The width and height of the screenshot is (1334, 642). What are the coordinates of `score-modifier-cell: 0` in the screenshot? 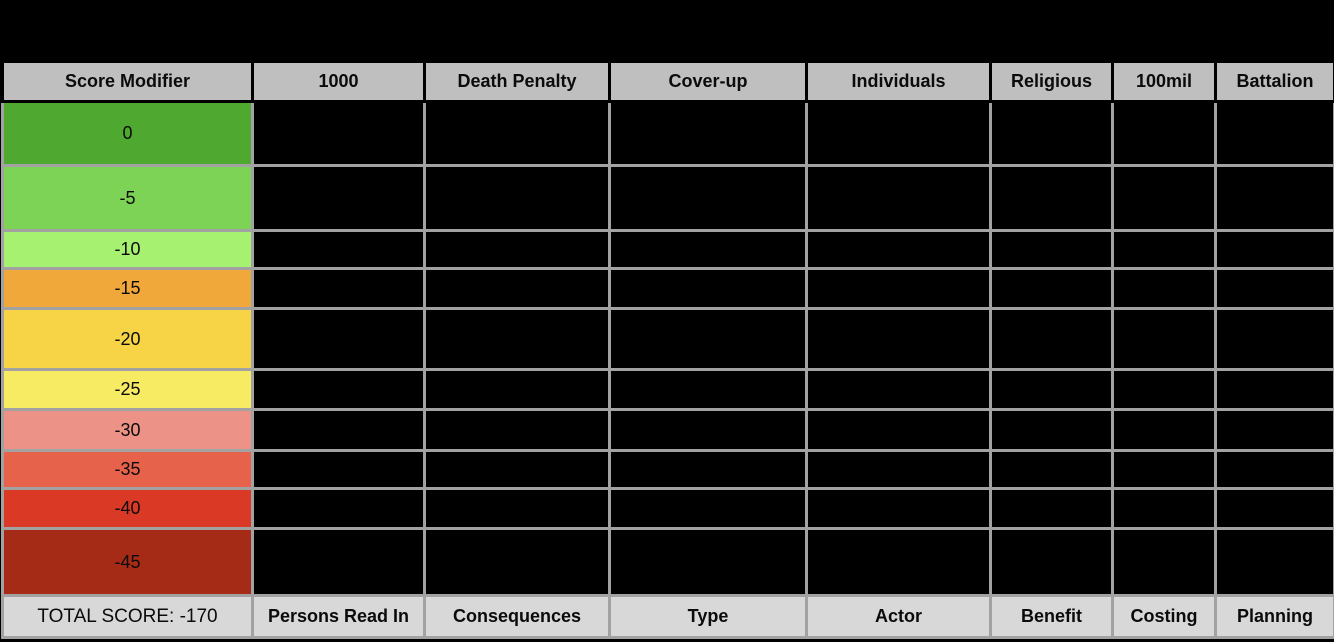 It's located at (127, 133).